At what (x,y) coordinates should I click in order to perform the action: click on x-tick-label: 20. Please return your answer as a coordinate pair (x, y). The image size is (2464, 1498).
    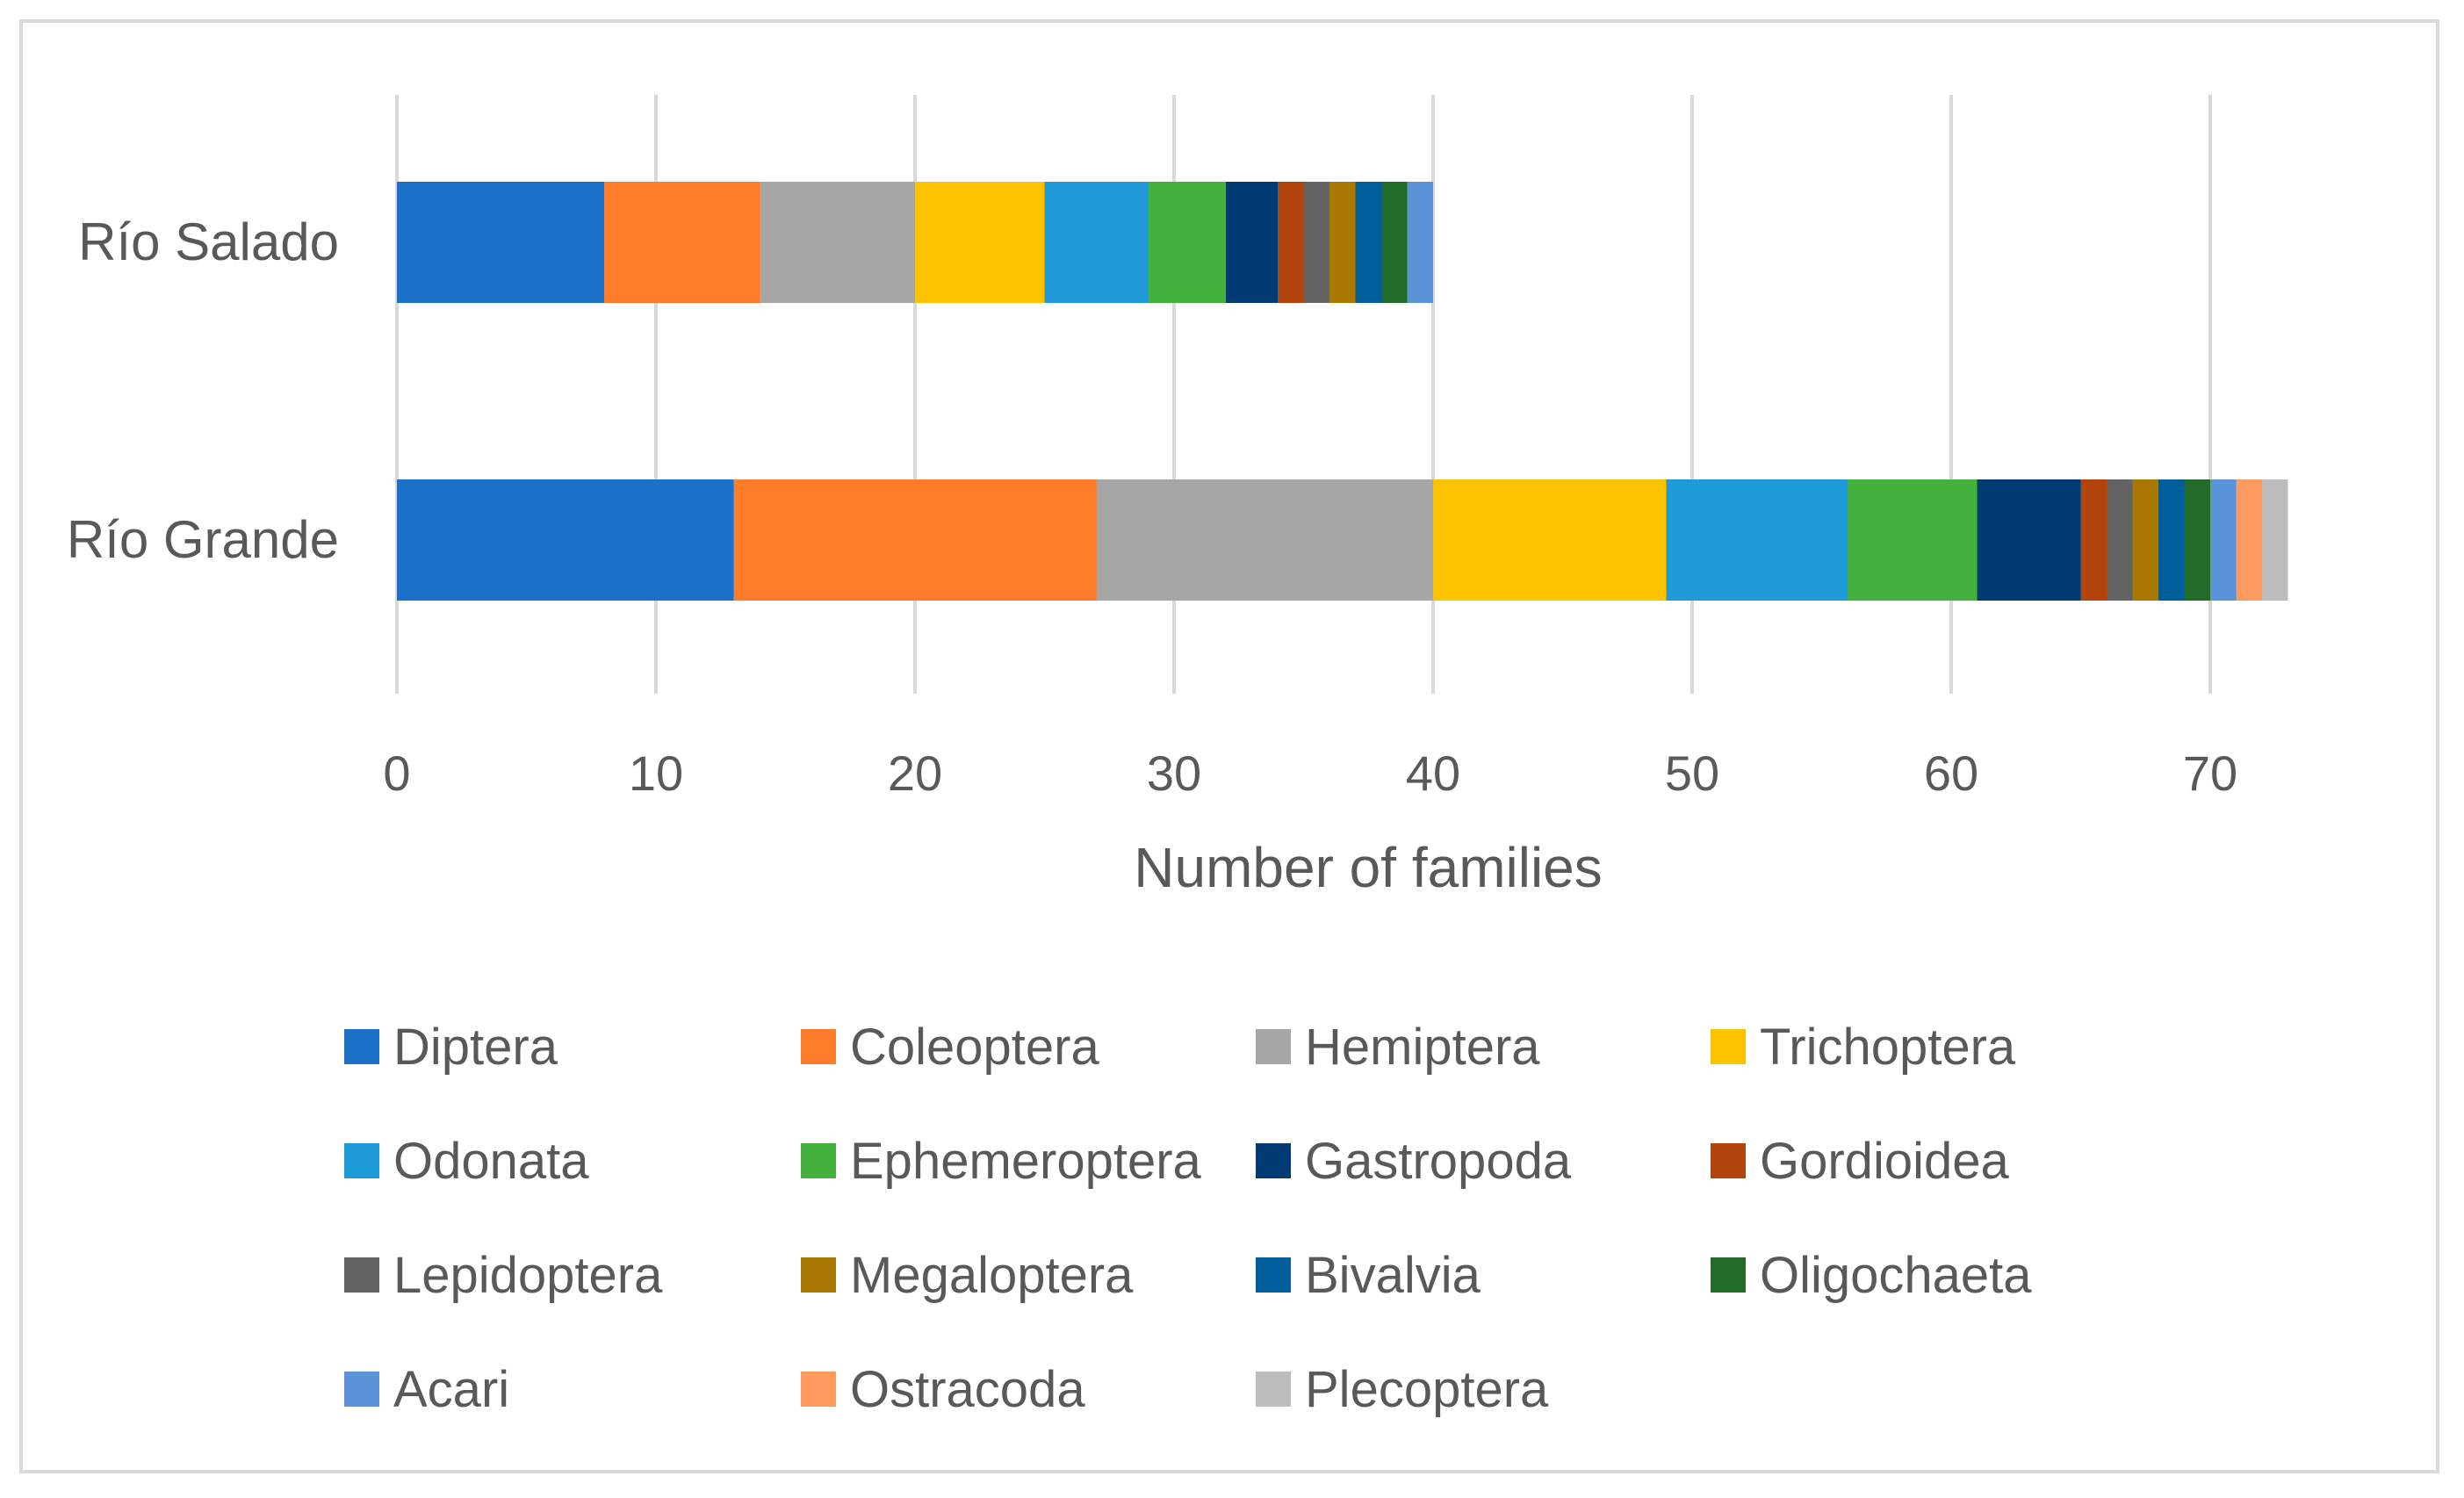
    Looking at the image, I should click on (915, 773).